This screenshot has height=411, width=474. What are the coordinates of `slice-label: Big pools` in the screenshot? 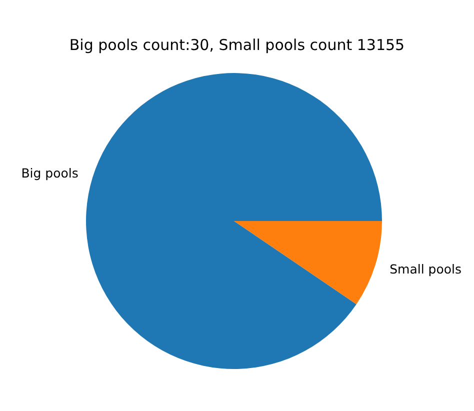 It's located at (49, 173).